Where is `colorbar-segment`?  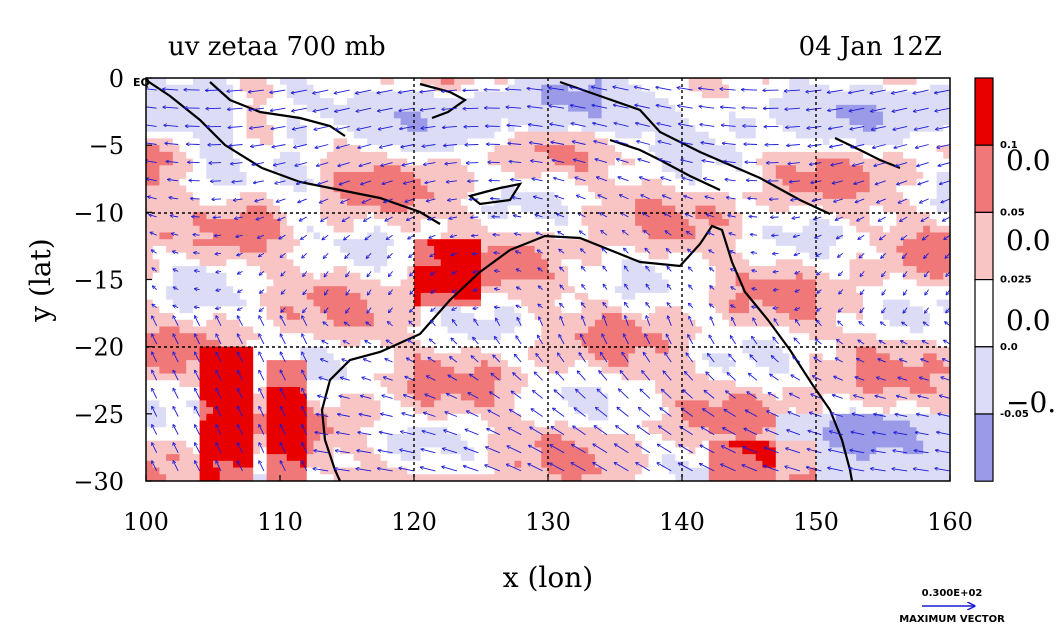
colorbar-segment is located at coordinates (984, 246).